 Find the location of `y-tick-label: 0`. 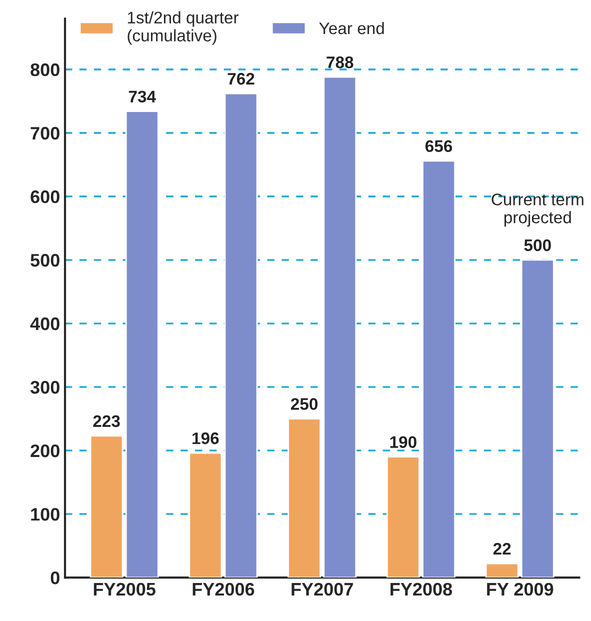

y-tick-label: 0 is located at coordinates (55, 577).